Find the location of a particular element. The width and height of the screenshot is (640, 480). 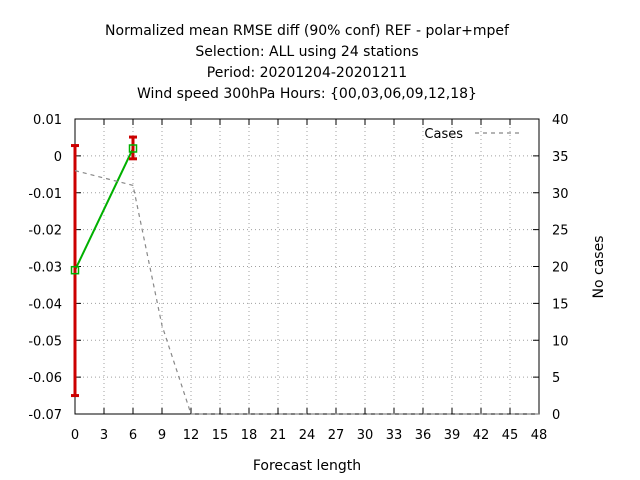

x-tick-label-6: 18 is located at coordinates (249, 435).